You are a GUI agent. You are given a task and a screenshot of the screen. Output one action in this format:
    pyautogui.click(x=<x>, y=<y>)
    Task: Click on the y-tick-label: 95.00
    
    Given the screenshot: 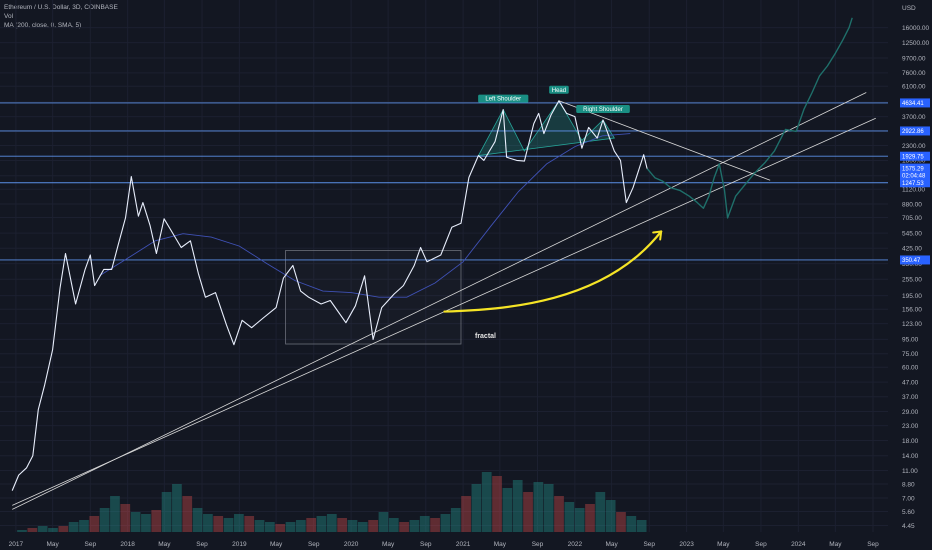 What is the action you would take?
    pyautogui.click(x=910, y=340)
    